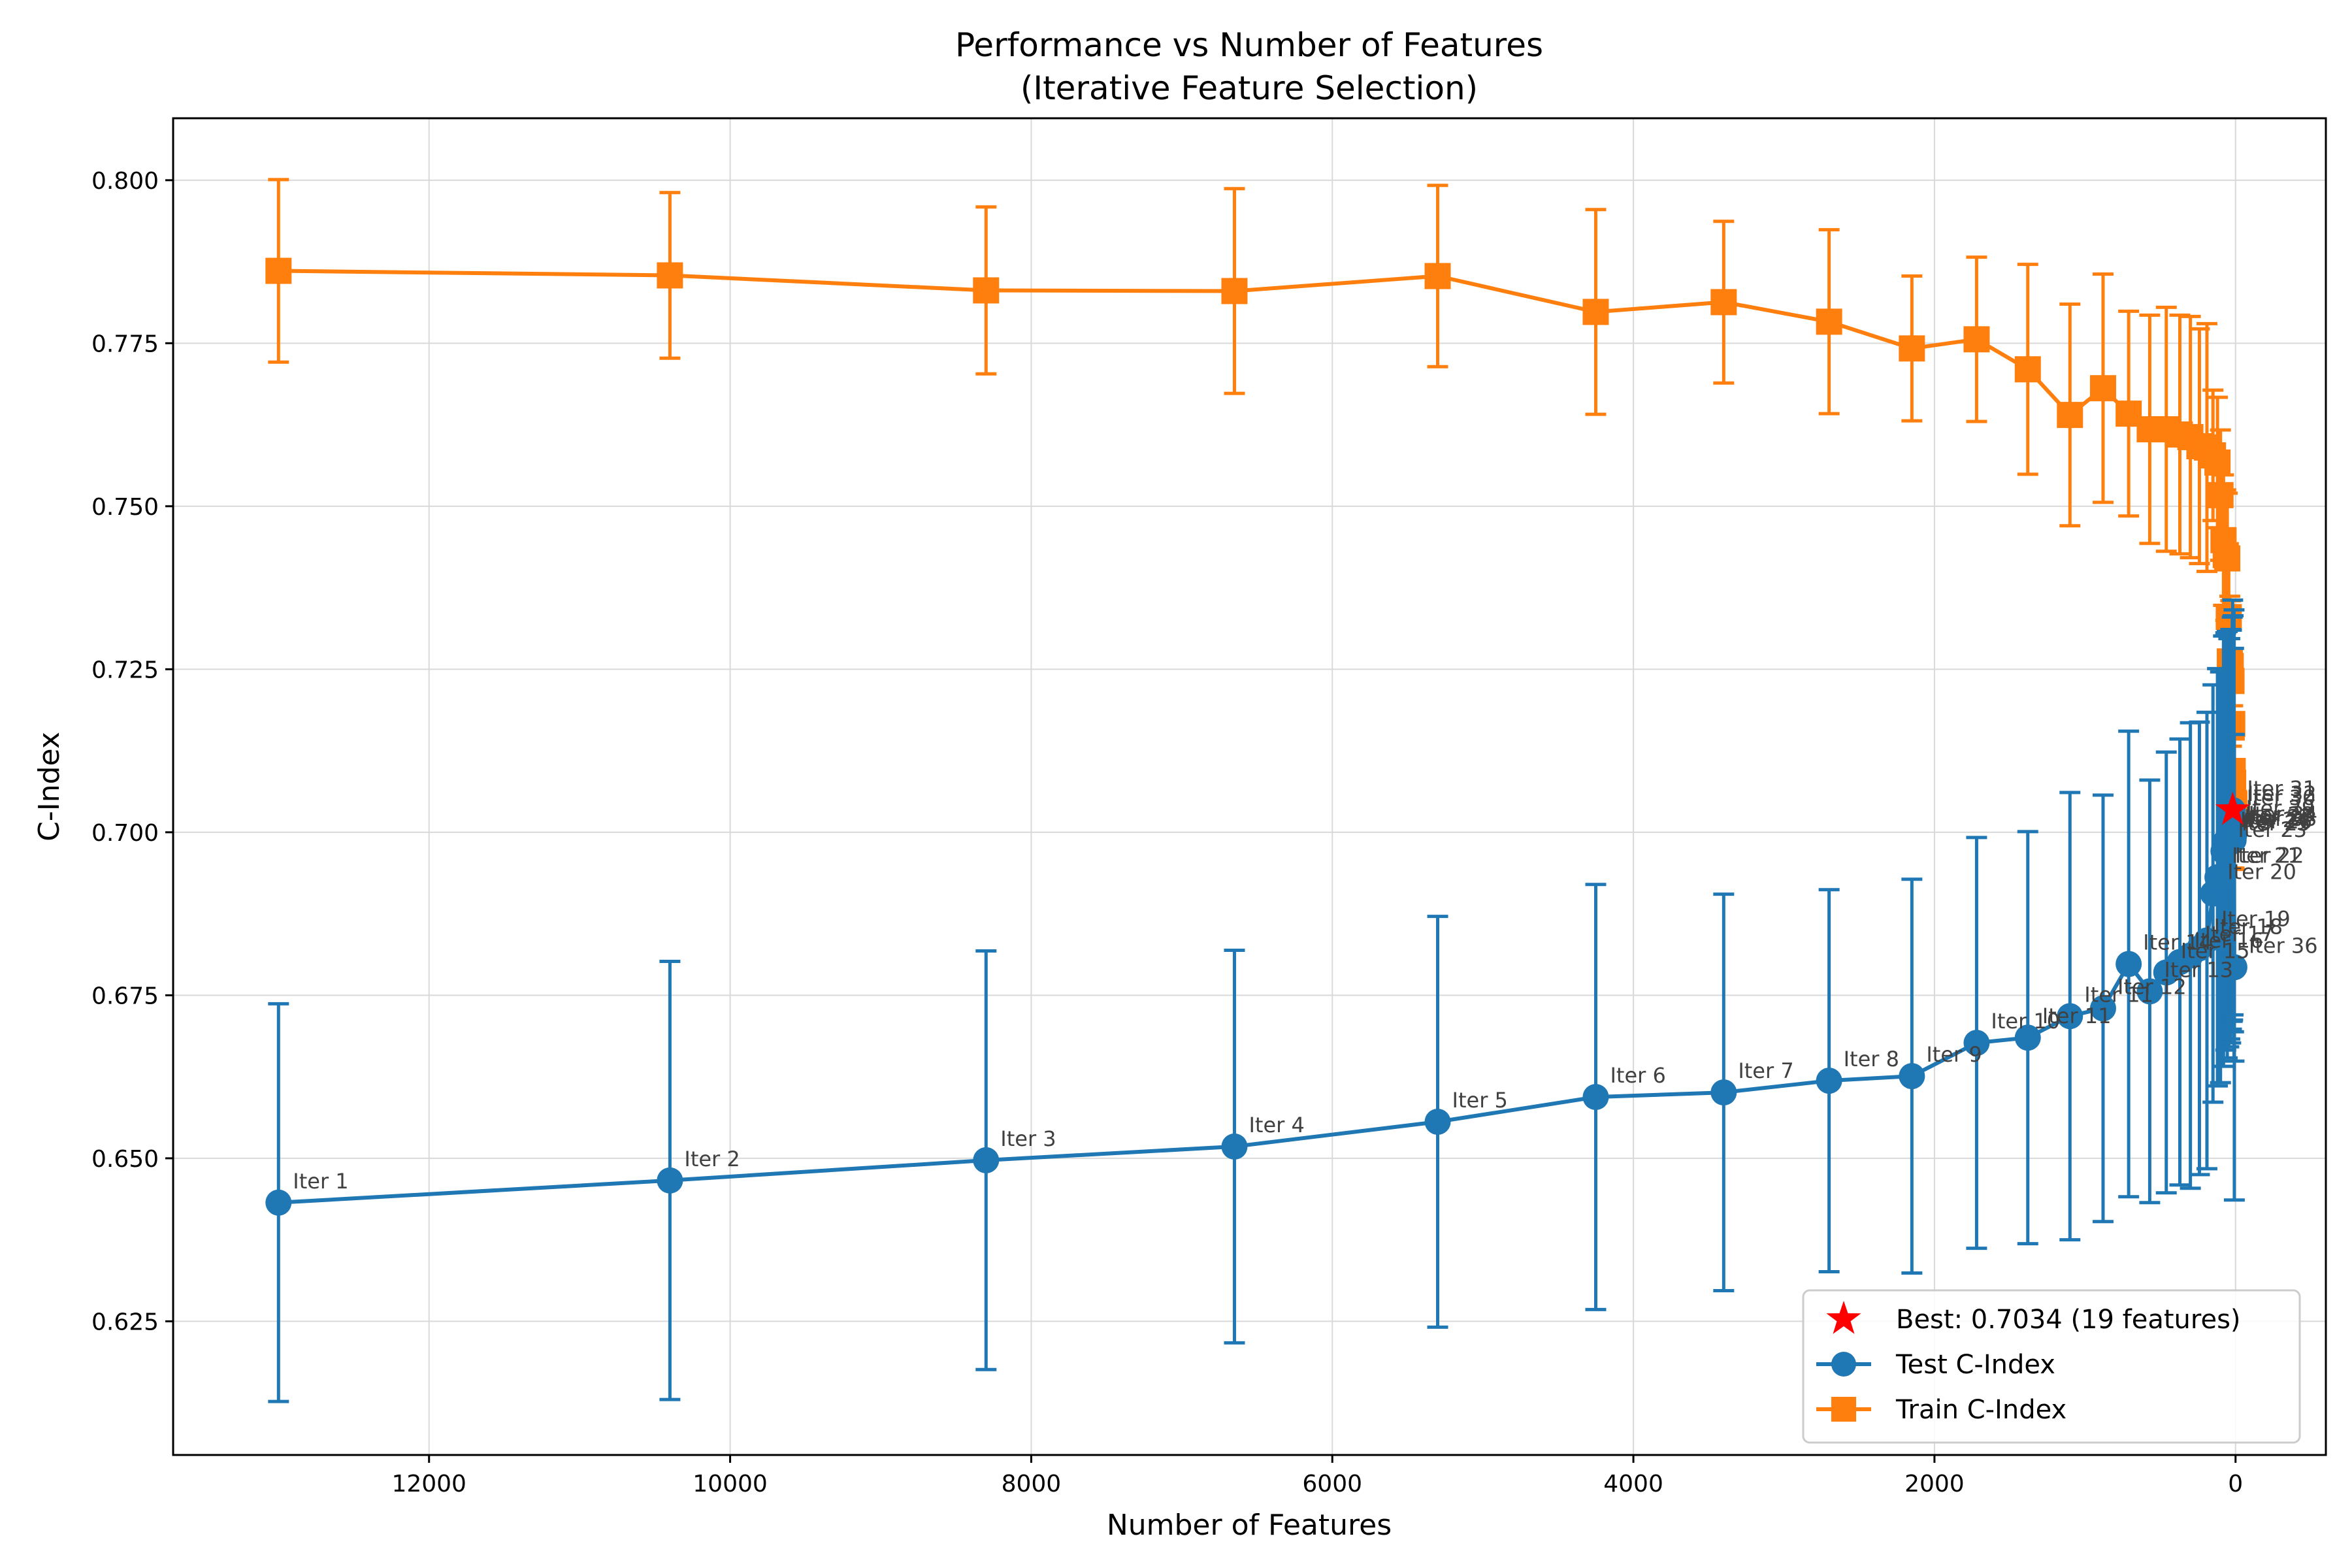  What do you see at coordinates (1975, 1365) in the screenshot?
I see `legend-test-label: Test C-Index` at bounding box center [1975, 1365].